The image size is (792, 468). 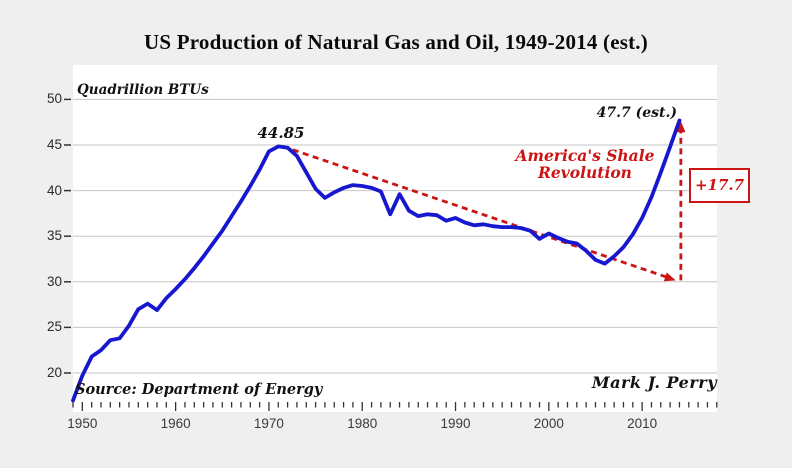 What do you see at coordinates (268, 423) in the screenshot?
I see `x-axis-label: 1970` at bounding box center [268, 423].